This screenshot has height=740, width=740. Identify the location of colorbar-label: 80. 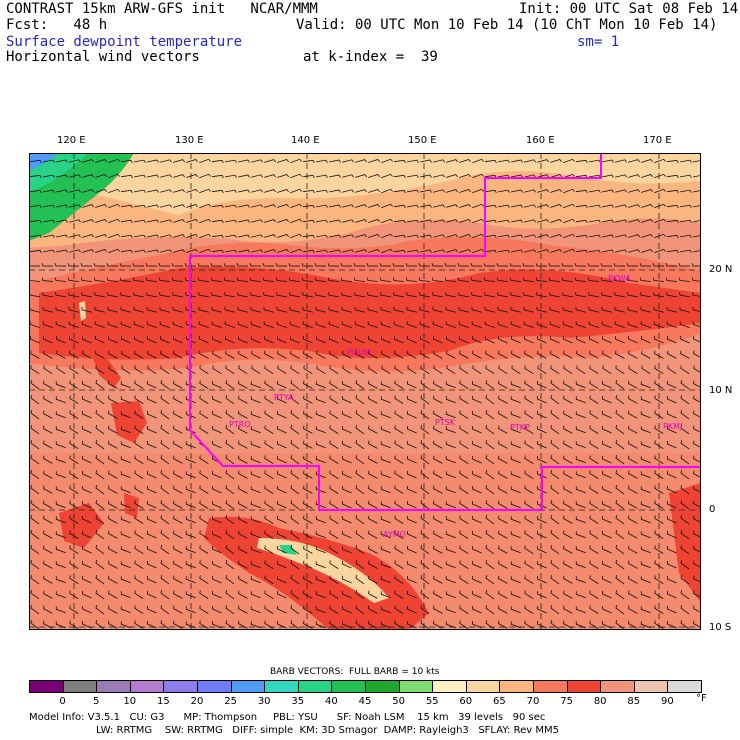
(600, 701).